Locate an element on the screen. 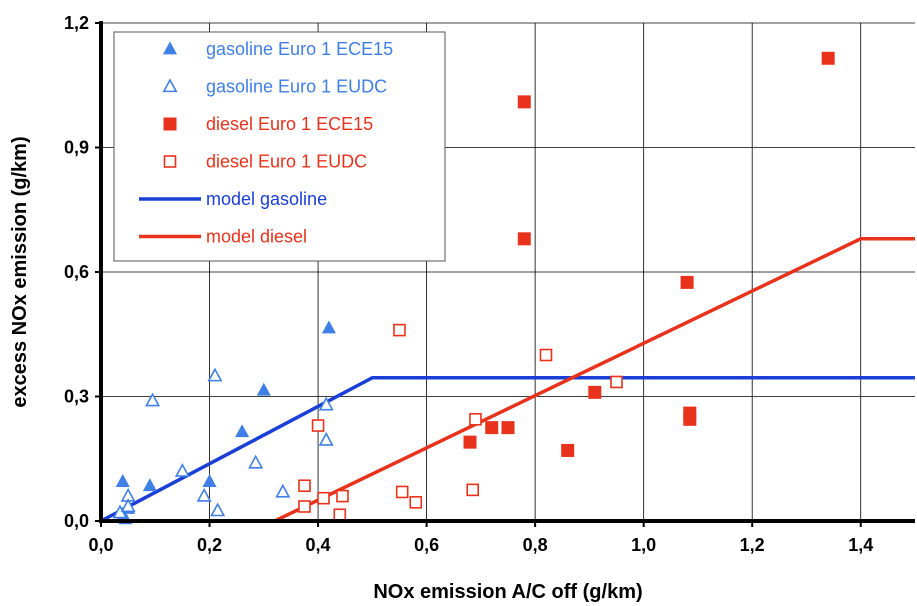  y-axis-title: excess NOx emission (g/km) is located at coordinates (20, 271).